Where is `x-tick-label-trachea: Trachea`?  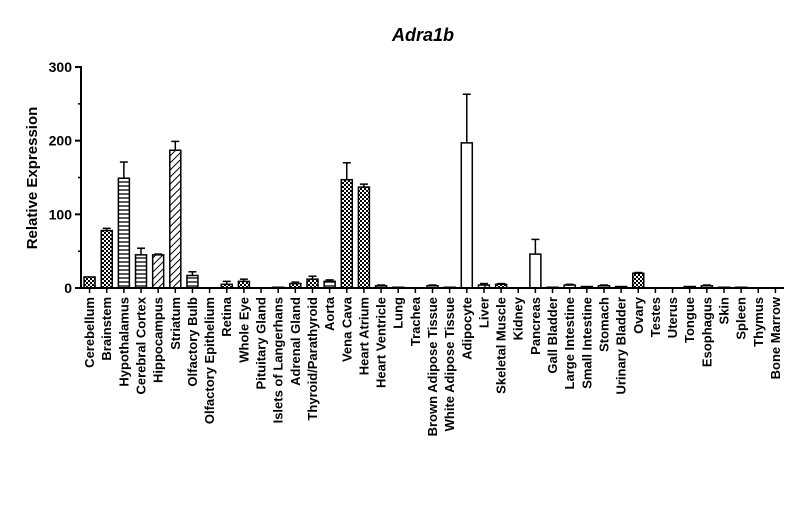 x-tick-label-trachea: Trachea is located at coordinates (415, 321).